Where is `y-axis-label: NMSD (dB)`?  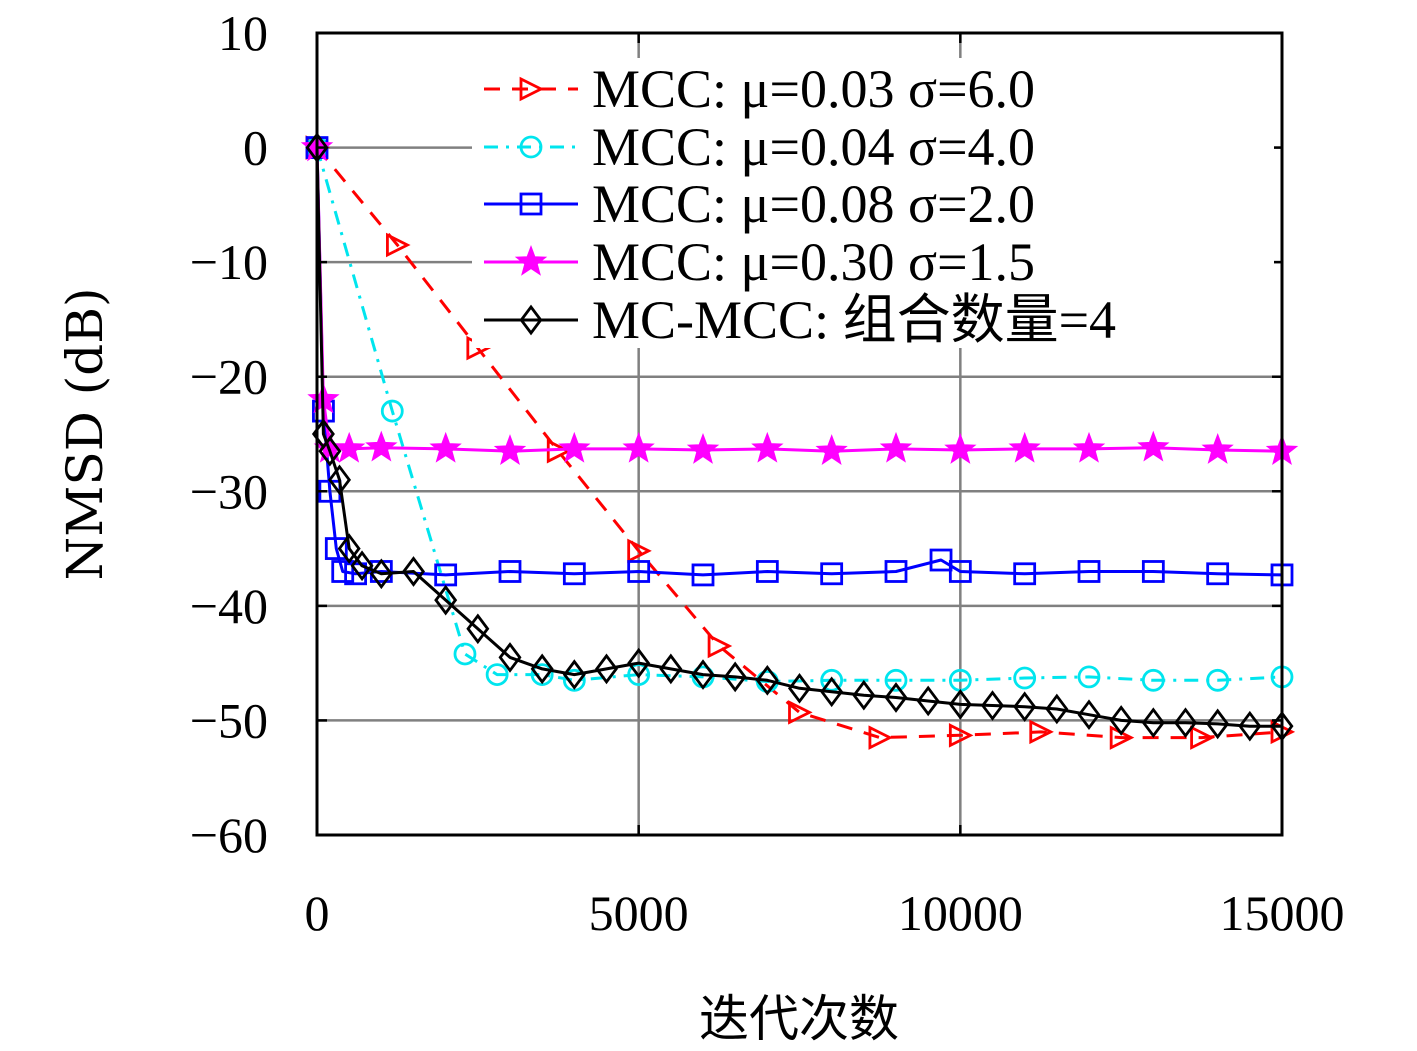
y-axis-label: NMSD (dB) is located at coordinates (85, 434).